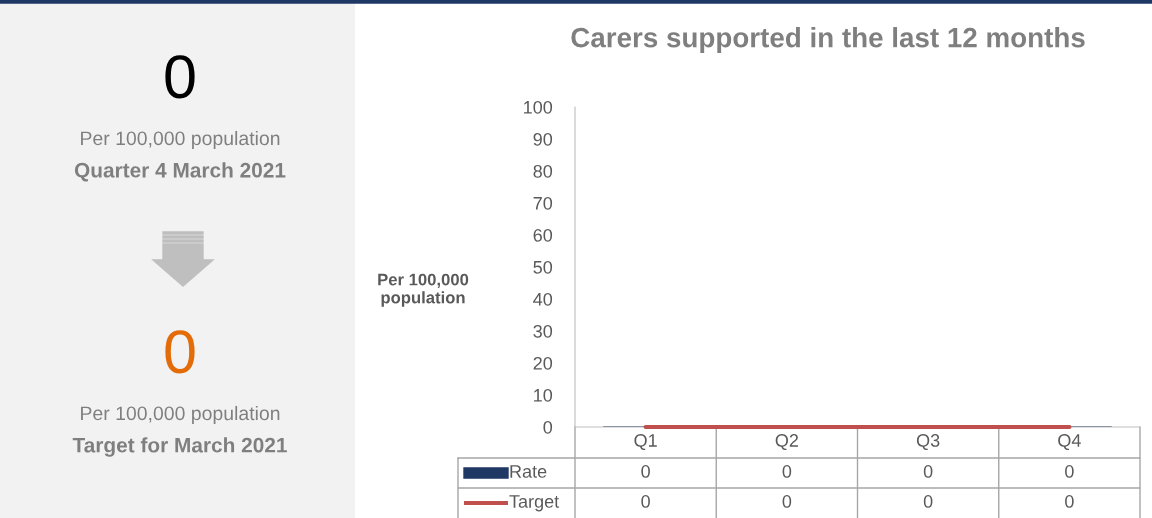 The width and height of the screenshot is (1152, 518). Describe the element at coordinates (179, 447) in the screenshot. I see `text: Target for March 2021` at that location.